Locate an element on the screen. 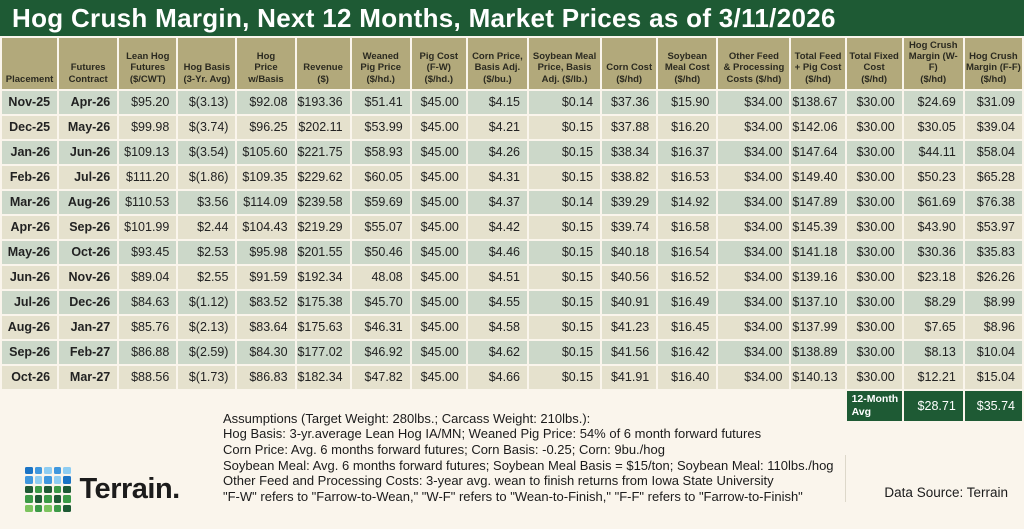 This screenshot has width=1024, height=529. table-cell: $175.63 is located at coordinates (323, 327).